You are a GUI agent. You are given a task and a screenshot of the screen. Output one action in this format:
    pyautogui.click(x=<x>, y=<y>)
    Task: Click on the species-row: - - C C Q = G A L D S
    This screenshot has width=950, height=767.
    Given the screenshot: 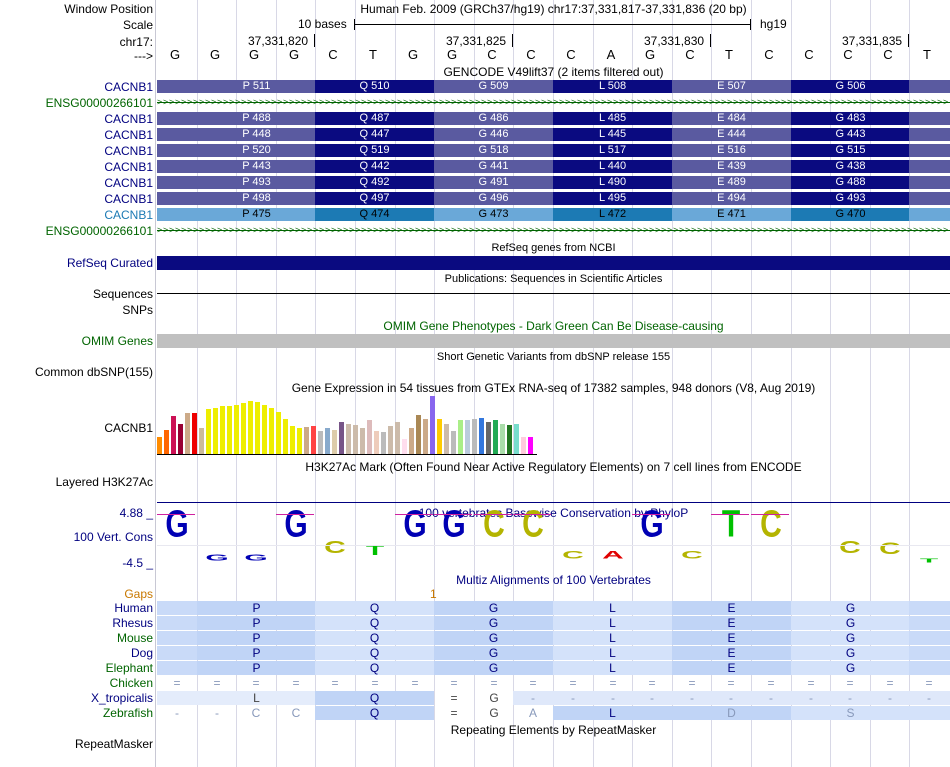 What is the action you would take?
    pyautogui.click(x=553, y=713)
    